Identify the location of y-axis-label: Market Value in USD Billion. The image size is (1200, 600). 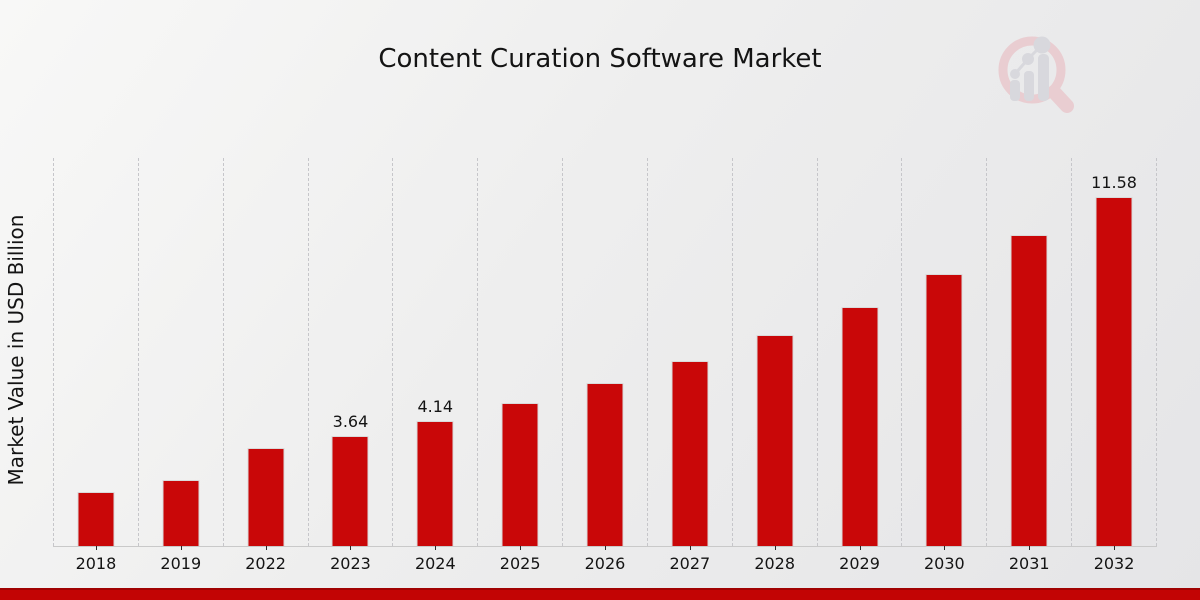
(16, 350).